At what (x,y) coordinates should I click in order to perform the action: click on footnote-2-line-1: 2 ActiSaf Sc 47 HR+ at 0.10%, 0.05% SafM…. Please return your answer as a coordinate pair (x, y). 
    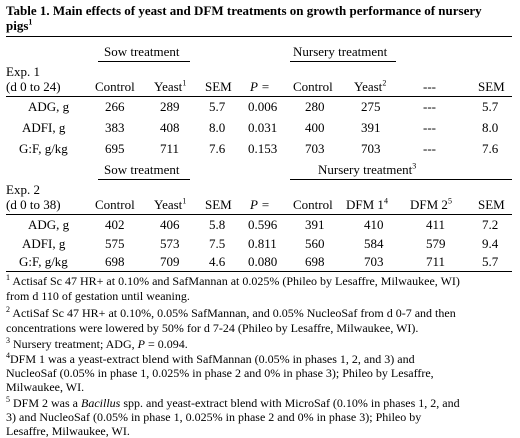
    Looking at the image, I should click on (231, 313).